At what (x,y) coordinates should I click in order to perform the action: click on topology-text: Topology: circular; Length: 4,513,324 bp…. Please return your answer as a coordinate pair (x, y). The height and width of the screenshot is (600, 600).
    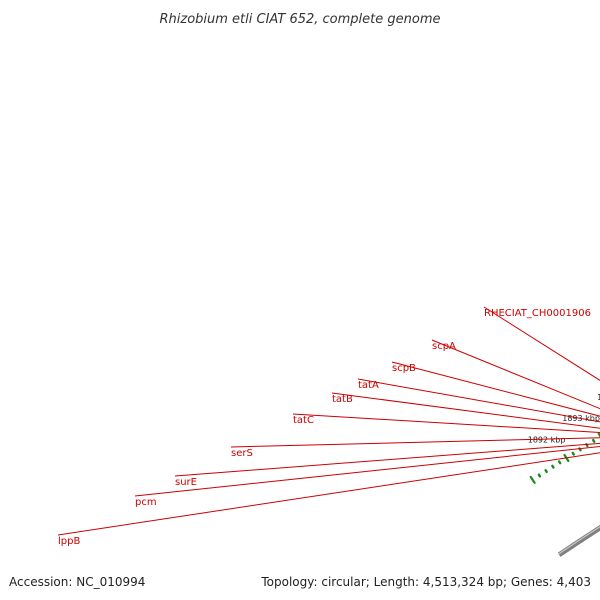
    Looking at the image, I should click on (425, 582).